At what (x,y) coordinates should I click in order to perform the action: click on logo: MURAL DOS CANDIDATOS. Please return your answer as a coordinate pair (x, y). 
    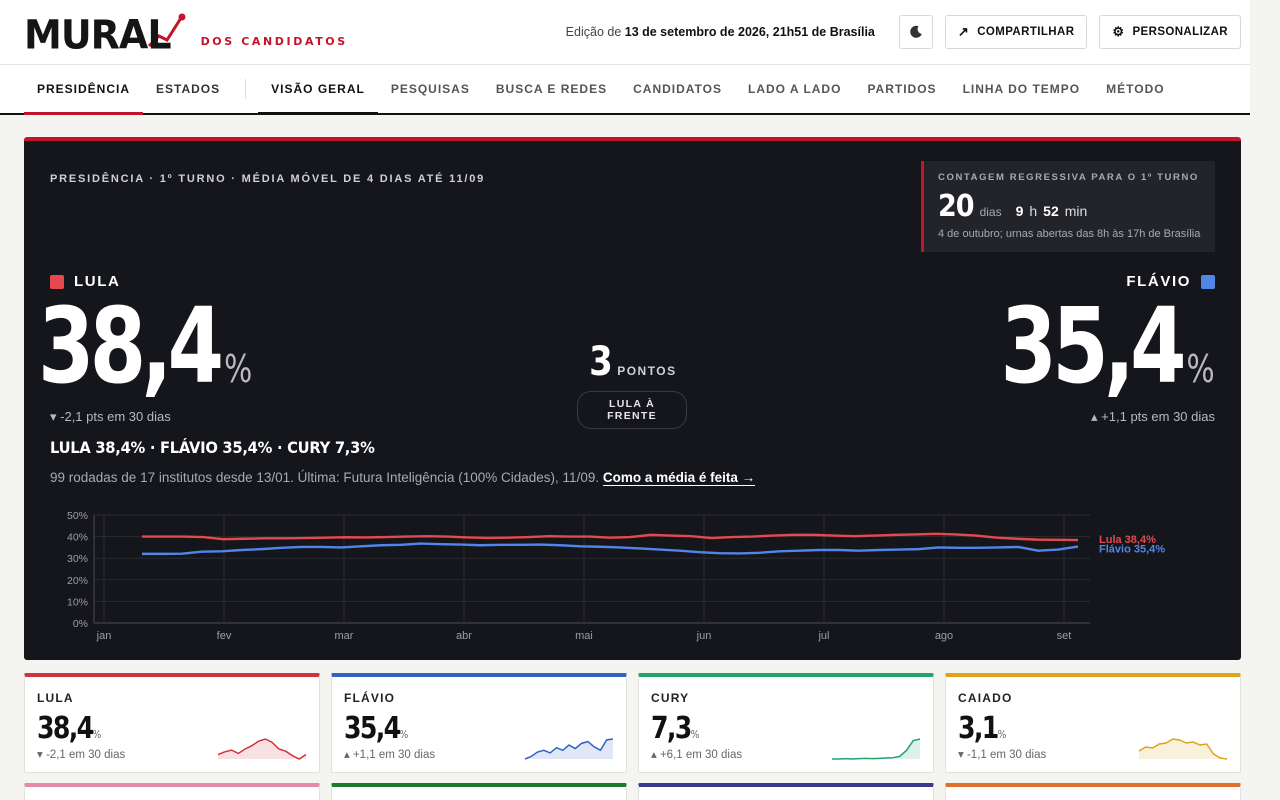
    Looking at the image, I should click on (186, 35).